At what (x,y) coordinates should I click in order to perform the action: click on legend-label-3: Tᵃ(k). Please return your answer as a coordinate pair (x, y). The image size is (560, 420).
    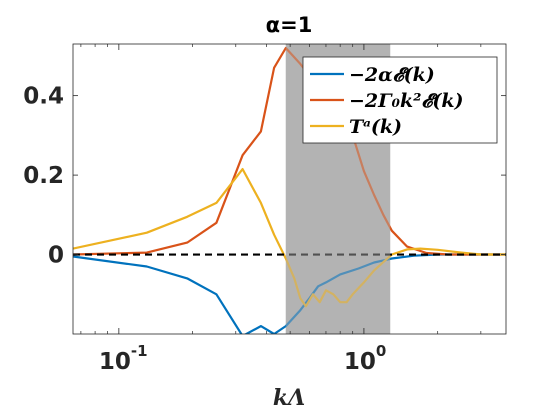
    Looking at the image, I should click on (375, 127).